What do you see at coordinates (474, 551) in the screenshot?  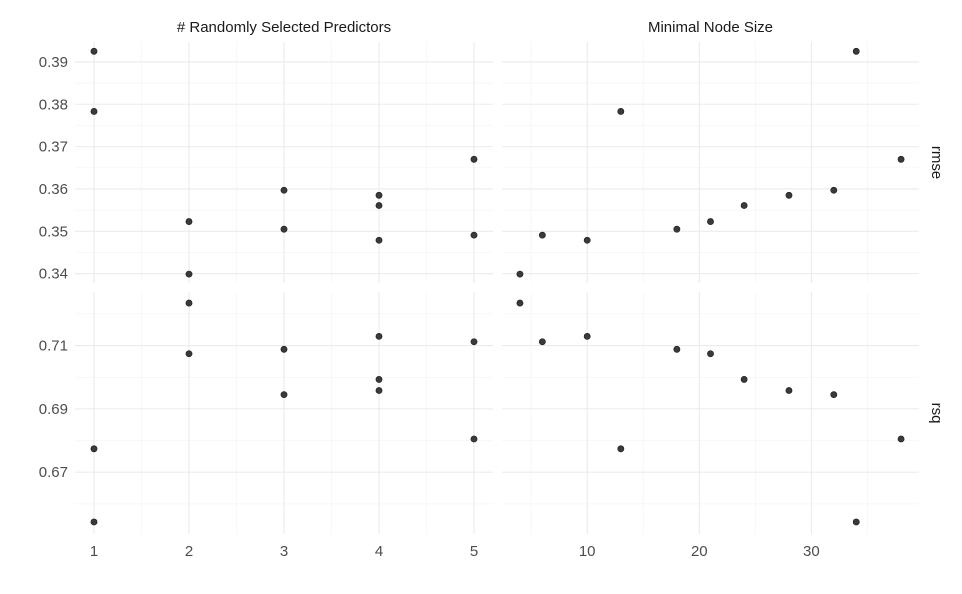 I see `x-tick-label: 5` at bounding box center [474, 551].